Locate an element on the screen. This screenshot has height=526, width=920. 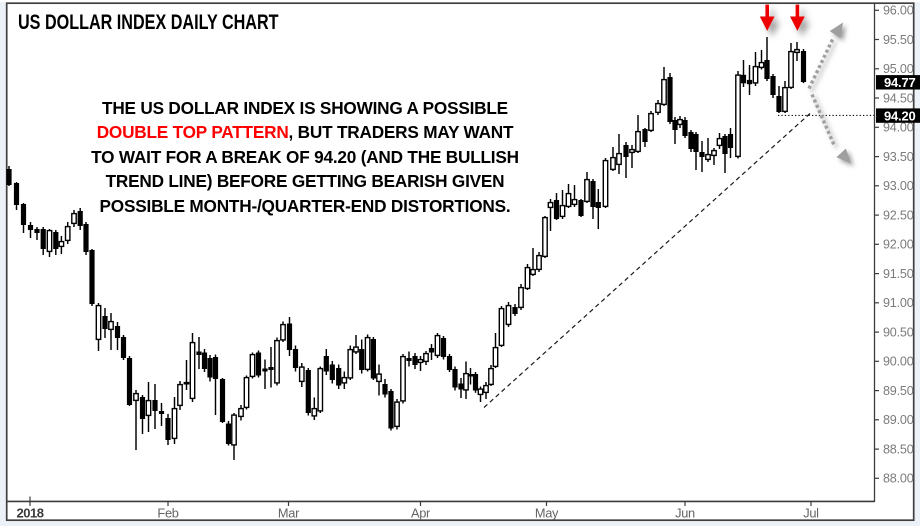
svg-text: Mar is located at coordinates (289, 513).